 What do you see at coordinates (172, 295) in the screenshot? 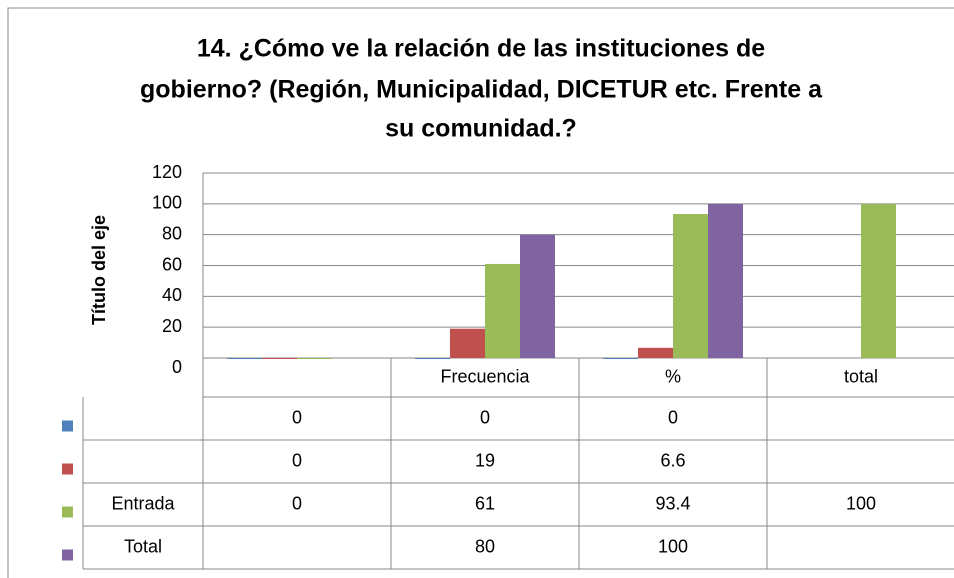
I see `y-tick-label: 40` at bounding box center [172, 295].